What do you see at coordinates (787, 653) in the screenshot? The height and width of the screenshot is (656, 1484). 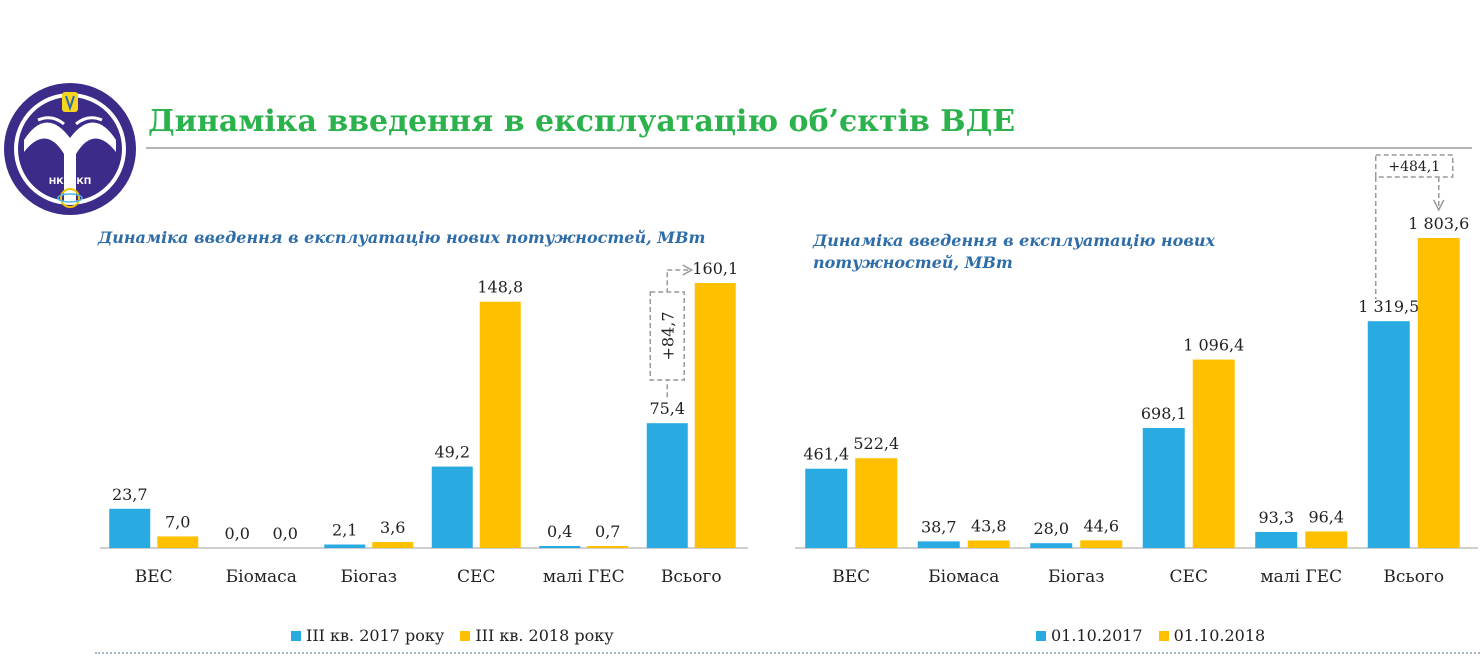 I see `footer-divider` at bounding box center [787, 653].